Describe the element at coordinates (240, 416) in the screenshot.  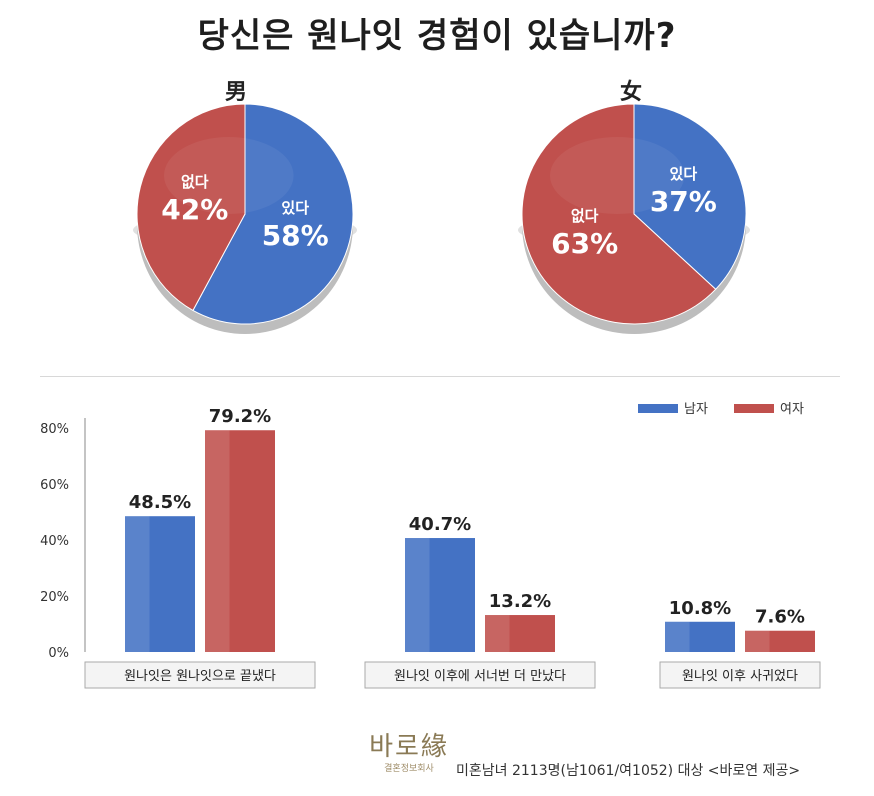
I see `bar-value-label: 79.2%` at that location.